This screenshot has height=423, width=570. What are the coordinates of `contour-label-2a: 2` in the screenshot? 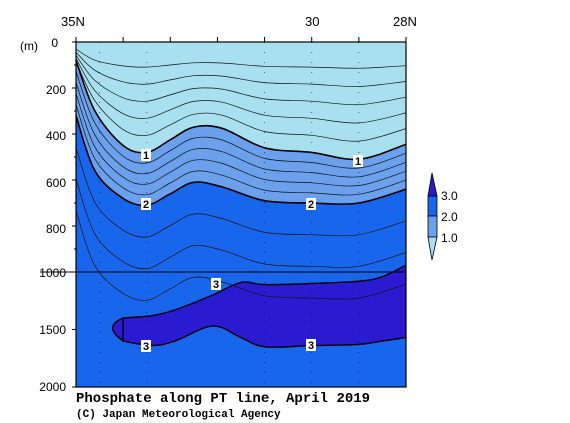 It's located at (146, 204).